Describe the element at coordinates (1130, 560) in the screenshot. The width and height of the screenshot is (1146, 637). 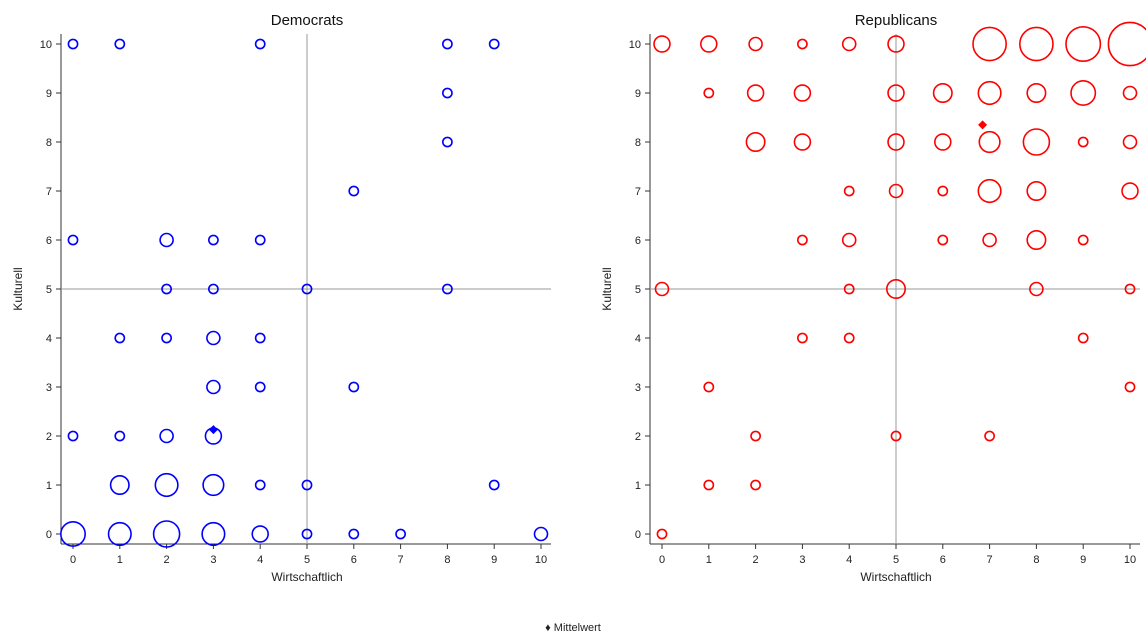
I see `x-tick-label: 10` at that location.